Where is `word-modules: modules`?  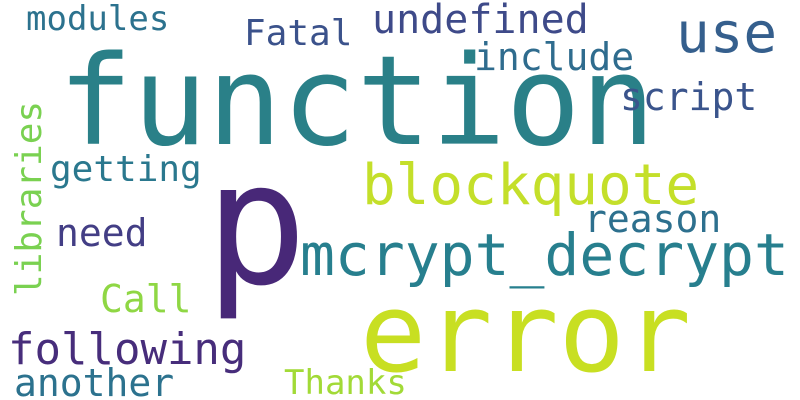 word-modules: modules is located at coordinates (97, 19).